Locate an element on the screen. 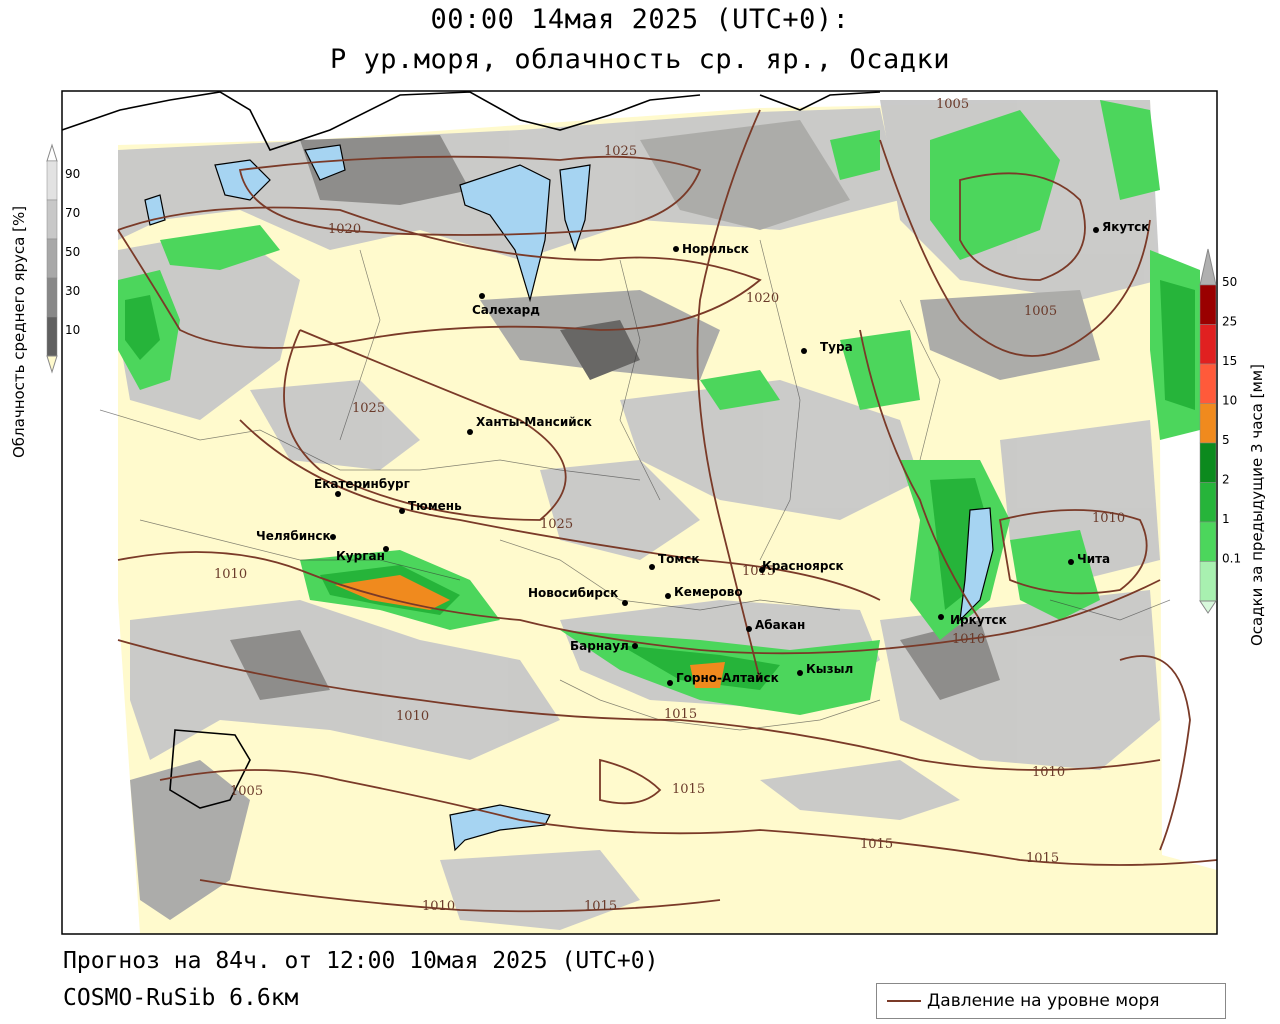 The height and width of the screenshot is (1024, 1280). city-label: Барнаул is located at coordinates (599, 646).